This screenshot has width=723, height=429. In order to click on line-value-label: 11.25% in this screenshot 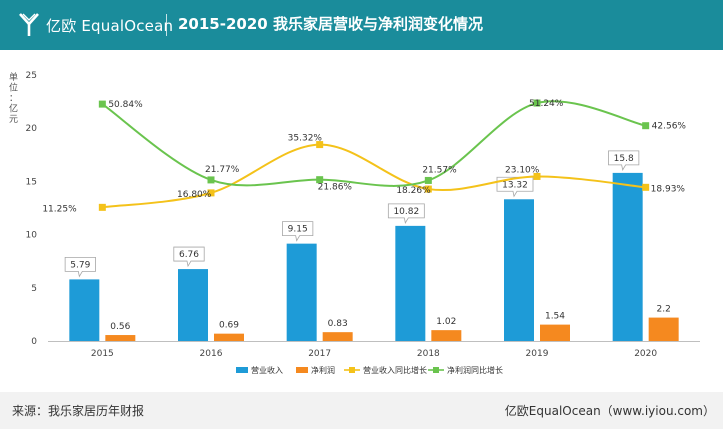, I will do `click(59, 209)`.